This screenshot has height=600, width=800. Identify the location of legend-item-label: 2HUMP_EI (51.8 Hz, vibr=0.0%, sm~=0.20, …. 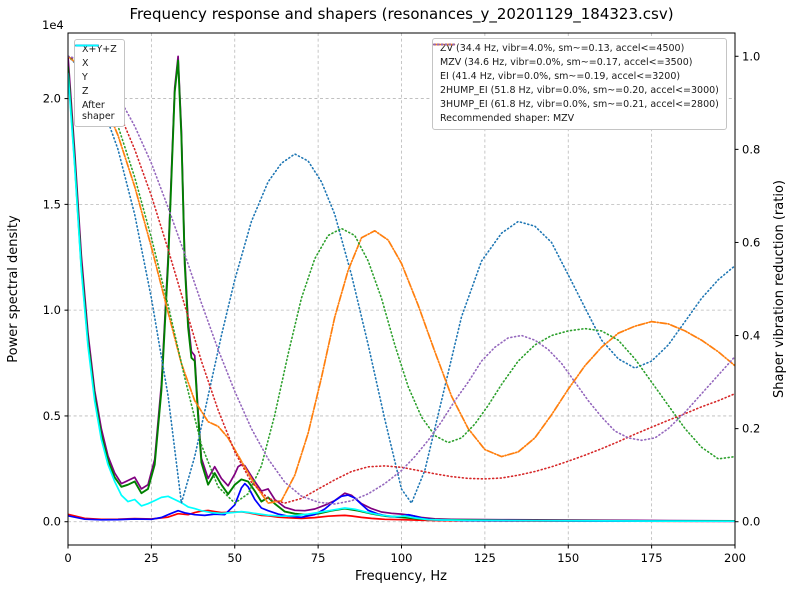
(579, 91).